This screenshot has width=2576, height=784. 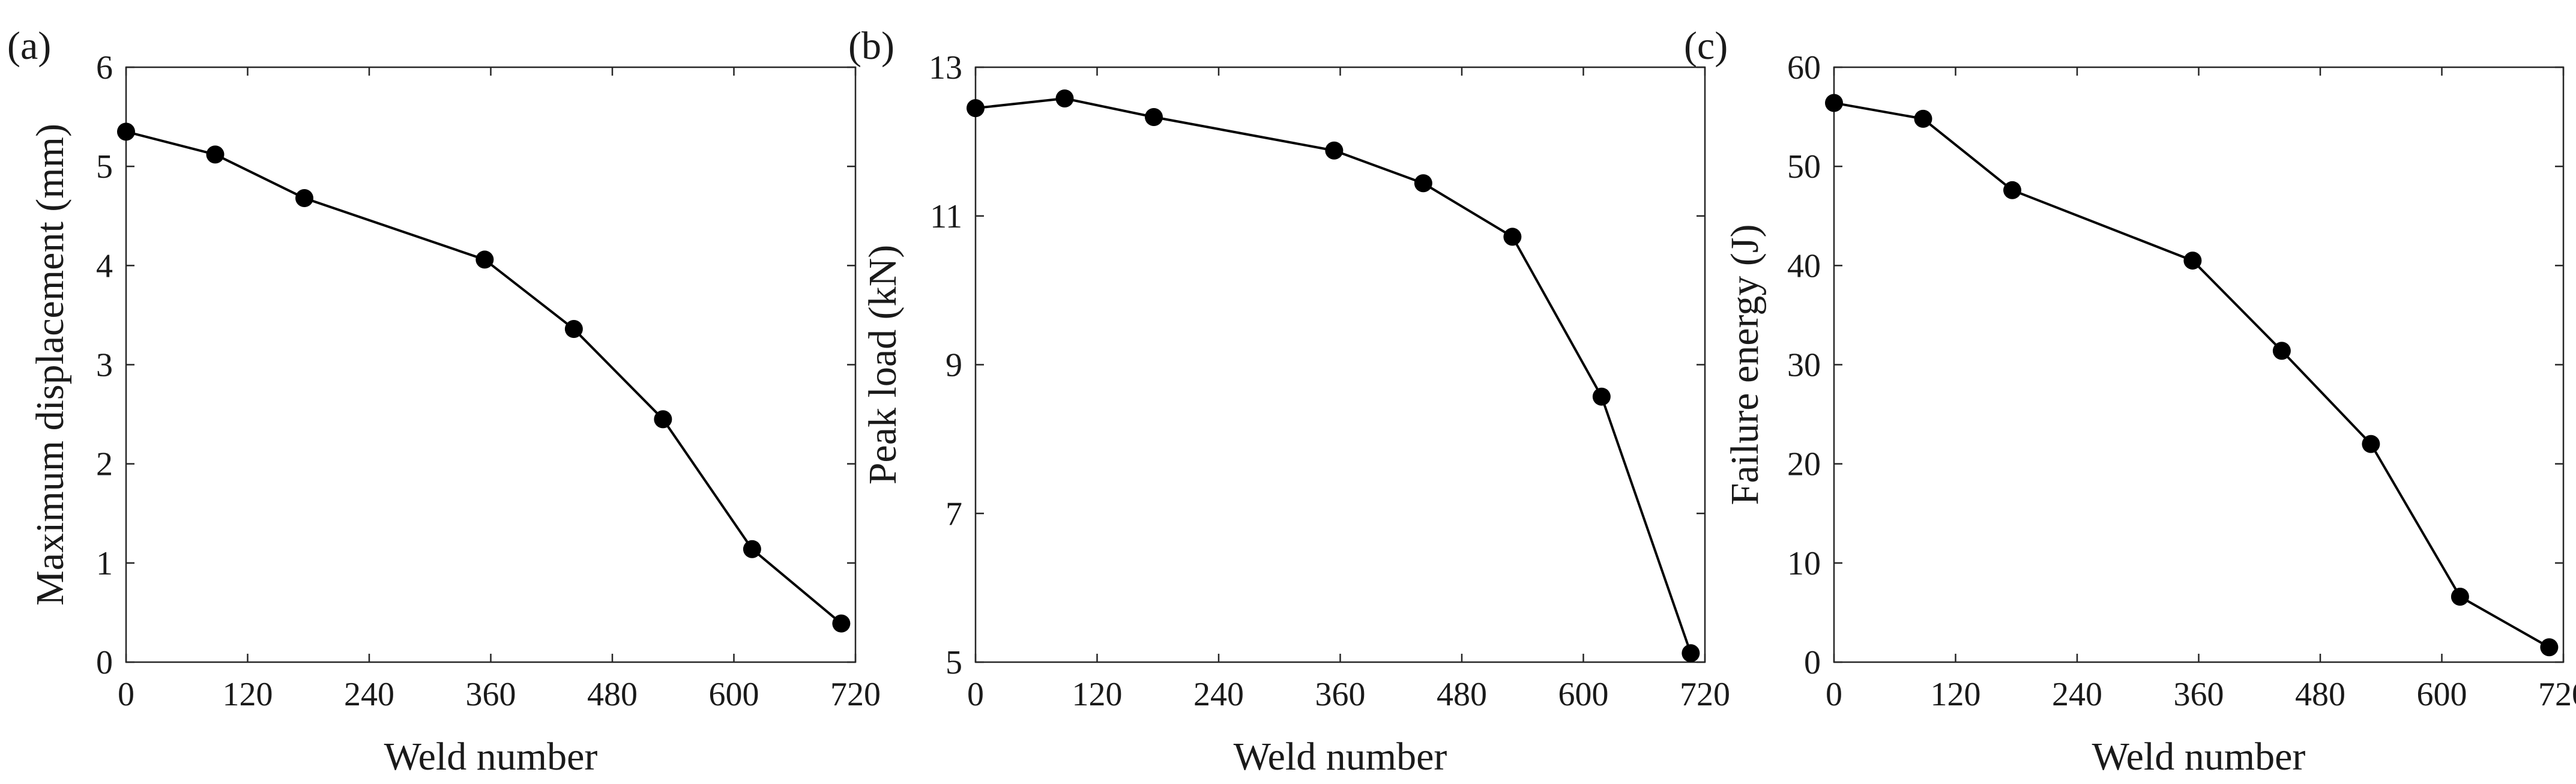 What do you see at coordinates (954, 513) in the screenshot?
I see `y-tick-label: 7` at bounding box center [954, 513].